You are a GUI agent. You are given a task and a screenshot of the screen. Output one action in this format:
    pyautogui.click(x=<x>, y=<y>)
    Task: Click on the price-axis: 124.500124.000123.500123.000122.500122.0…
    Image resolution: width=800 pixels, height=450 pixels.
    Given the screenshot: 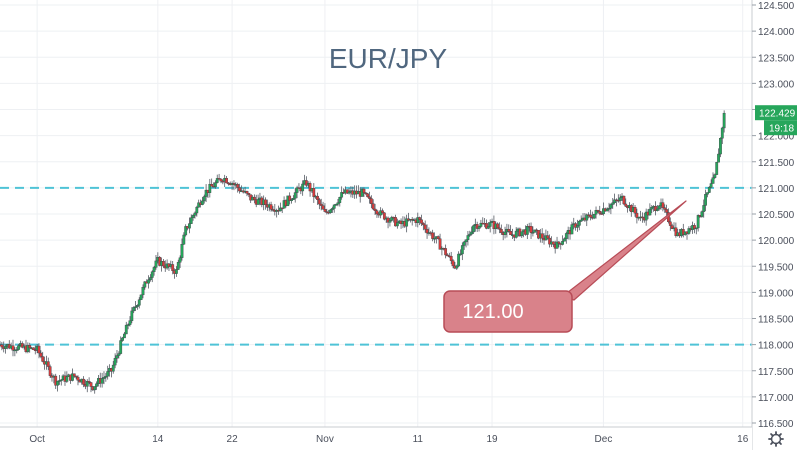 What is the action you would take?
    pyautogui.click(x=775, y=225)
    